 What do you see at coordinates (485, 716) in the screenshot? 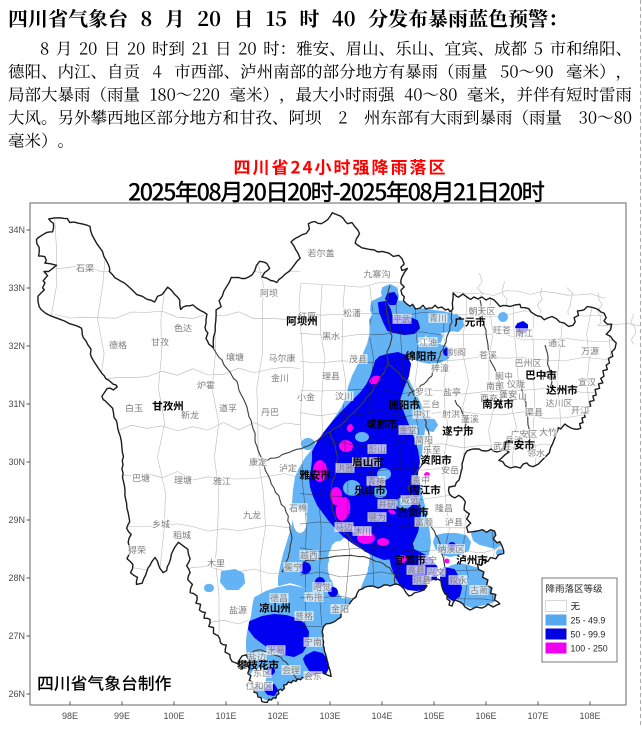
I see `svg-text: 106E` at bounding box center [485, 716].